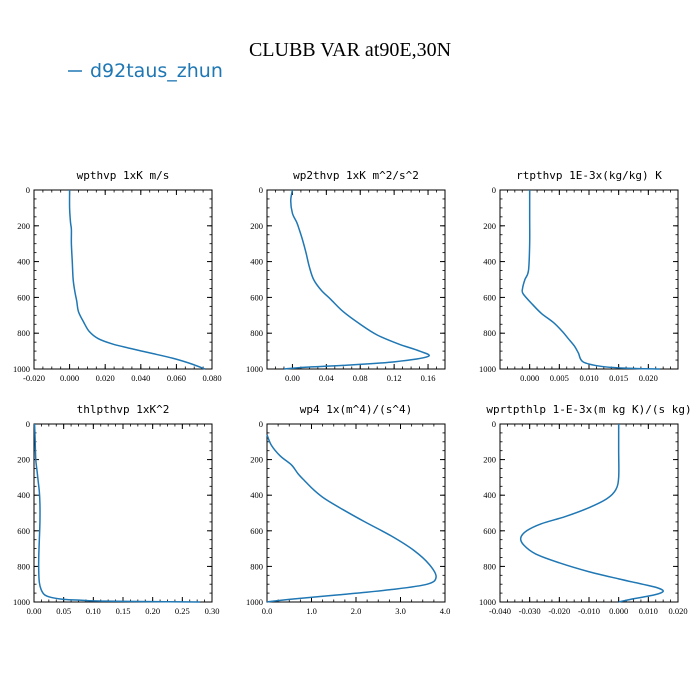 This screenshot has height=700, width=700. Describe the element at coordinates (356, 409) in the screenshot. I see `panel-title: wp4 1x(m^4)/(s^4)` at that location.